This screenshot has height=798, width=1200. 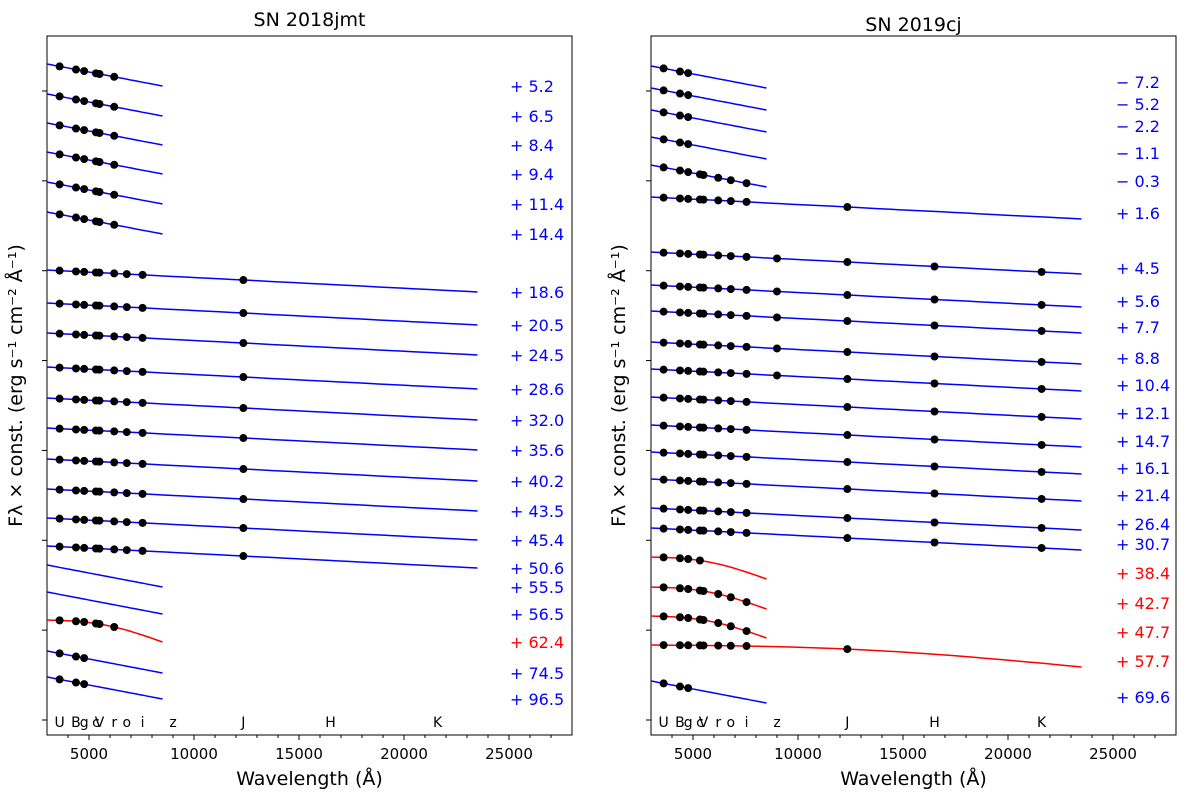 I want to click on epoch-label: + 47.7, so click(x=1143, y=632).